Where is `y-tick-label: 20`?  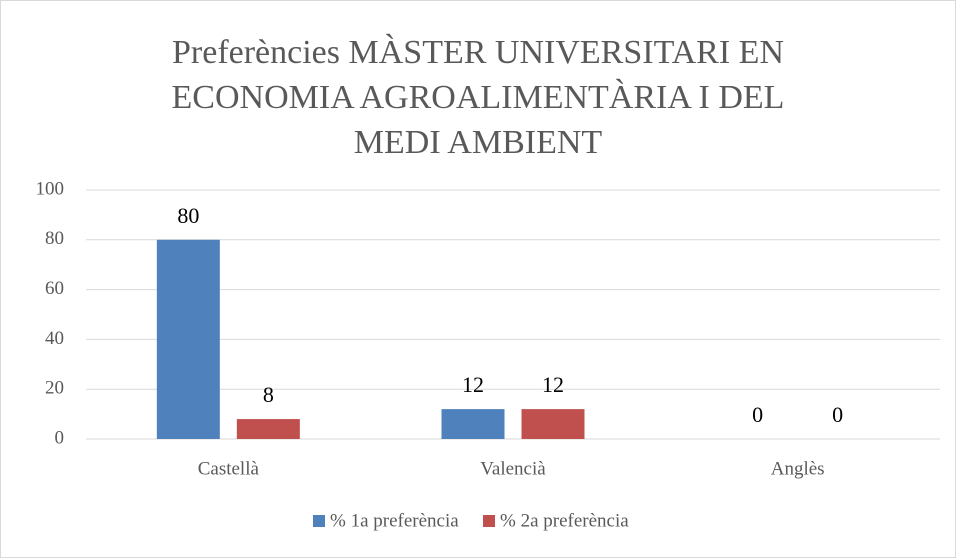
y-tick-label: 20 is located at coordinates (54, 388).